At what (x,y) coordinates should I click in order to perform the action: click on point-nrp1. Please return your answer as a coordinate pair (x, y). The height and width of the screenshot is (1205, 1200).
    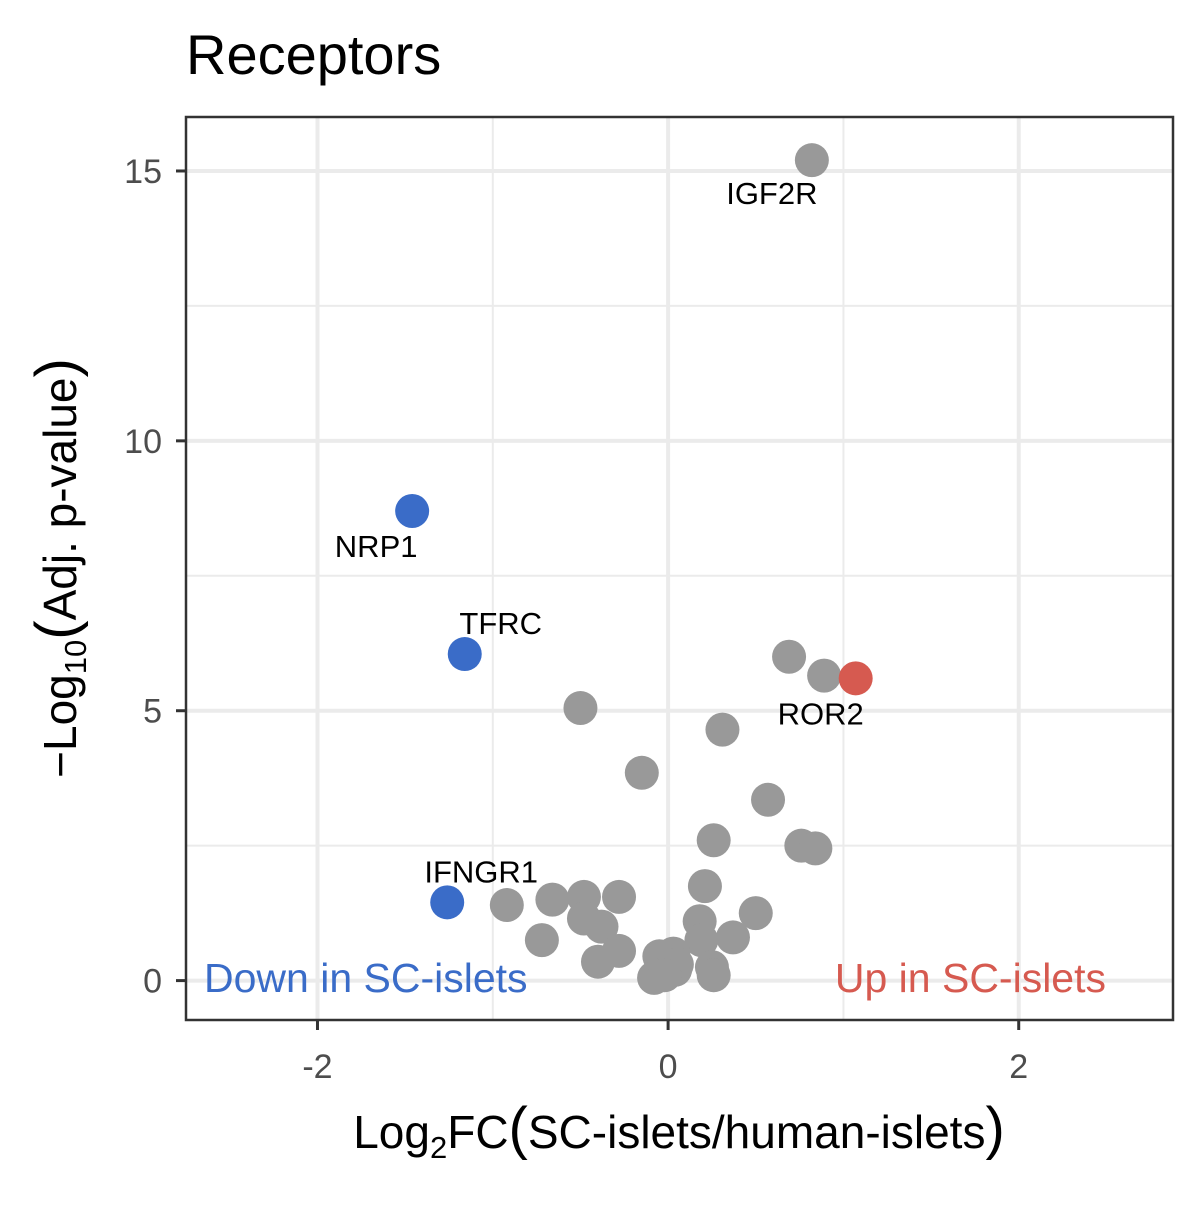
    Looking at the image, I should click on (412, 511).